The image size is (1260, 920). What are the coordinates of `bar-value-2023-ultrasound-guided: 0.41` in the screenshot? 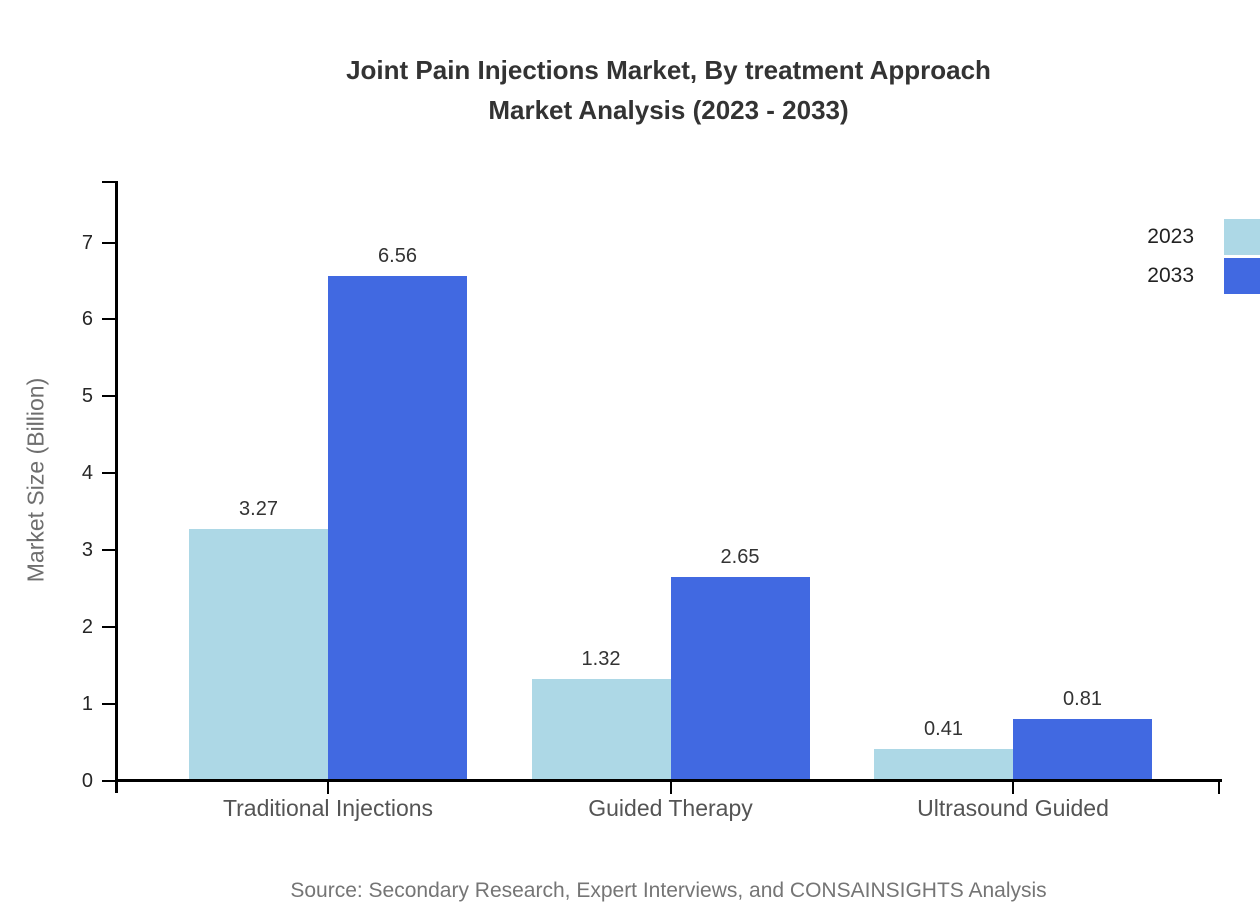 It's located at (943, 729).